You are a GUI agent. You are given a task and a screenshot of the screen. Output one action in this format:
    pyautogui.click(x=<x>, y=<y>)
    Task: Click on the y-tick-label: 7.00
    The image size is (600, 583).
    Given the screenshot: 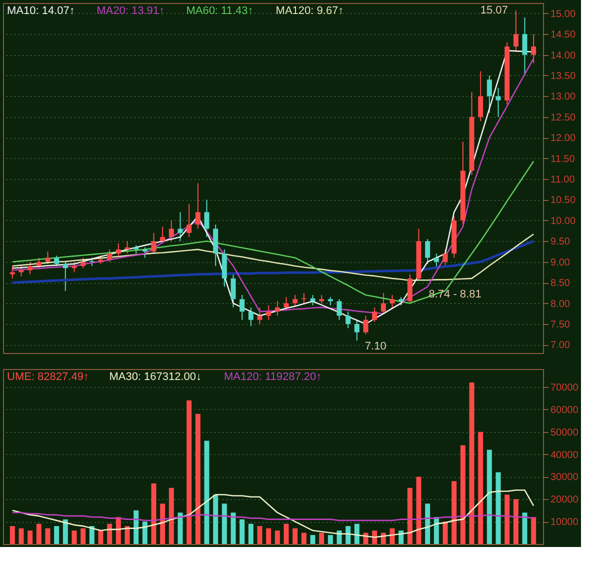 What is the action you would take?
    pyautogui.click(x=560, y=346)
    